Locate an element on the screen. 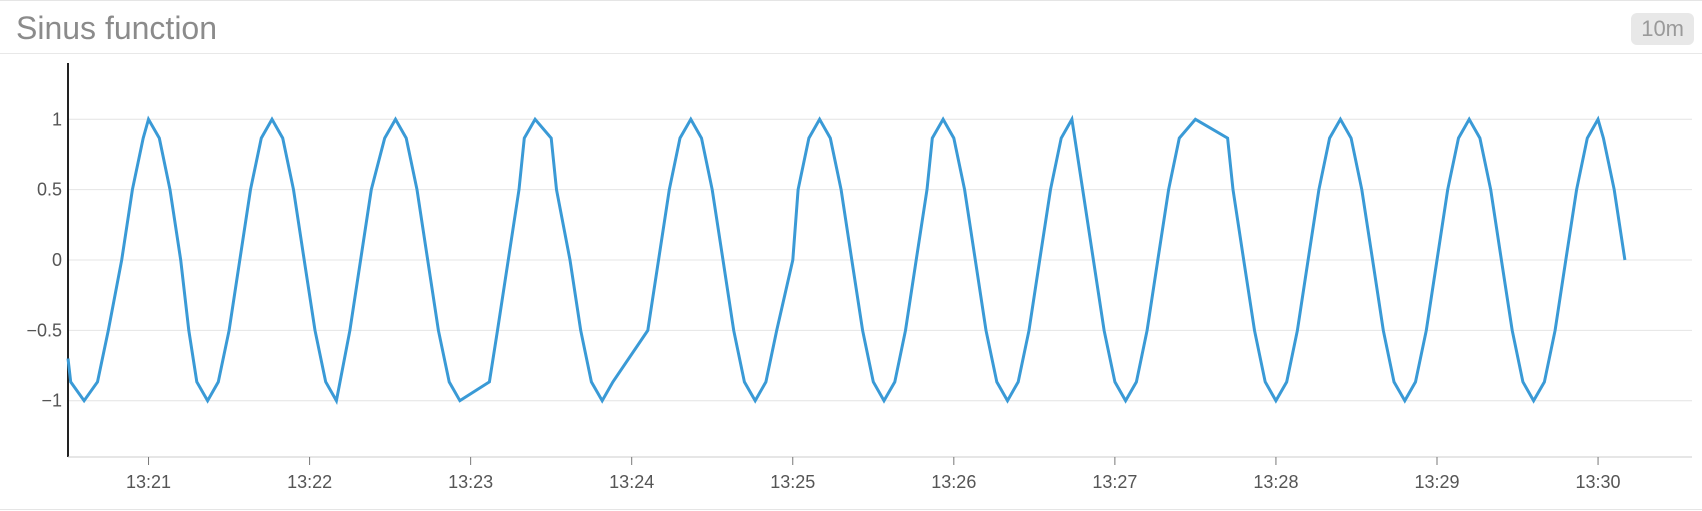 This screenshot has width=1702, height=511. y-axis-ticks: 1 0.5 0 −0.5 −1 is located at coordinates (44, 259).